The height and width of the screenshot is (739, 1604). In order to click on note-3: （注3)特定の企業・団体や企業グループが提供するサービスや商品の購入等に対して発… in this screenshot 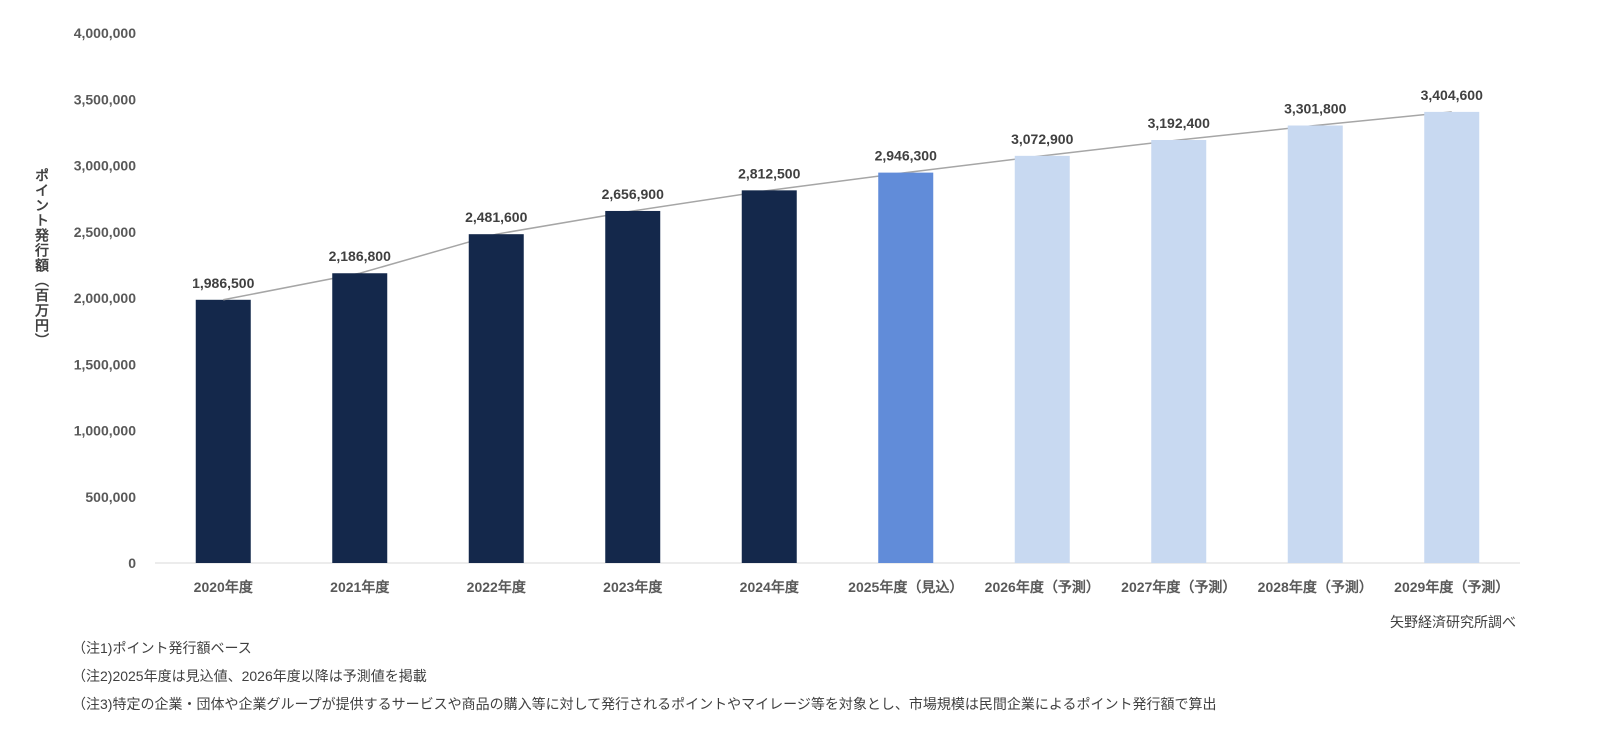, I will do `click(644, 704)`.